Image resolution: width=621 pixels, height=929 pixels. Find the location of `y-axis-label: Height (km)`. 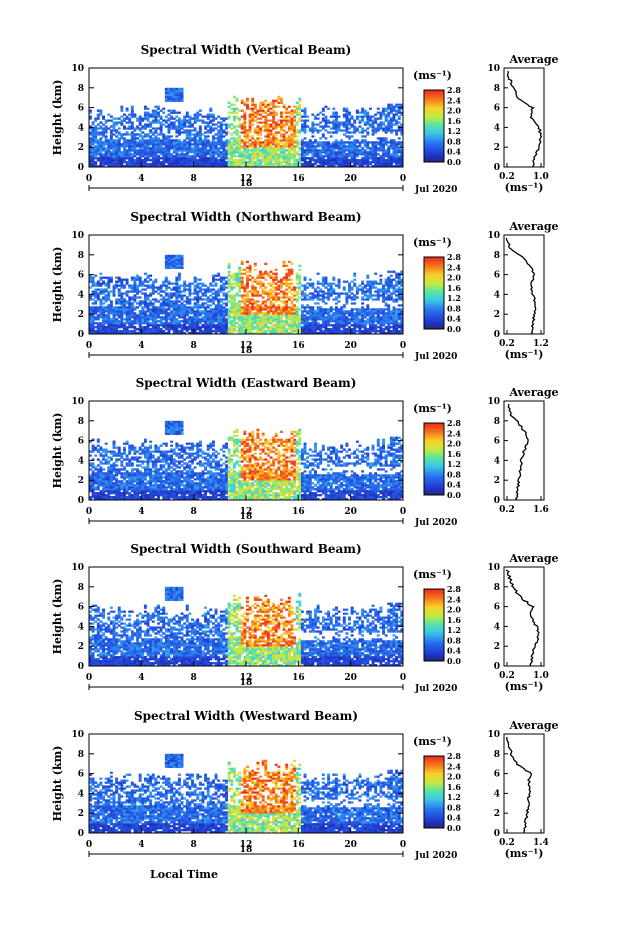

y-axis-label: Height (km) is located at coordinates (57, 118).